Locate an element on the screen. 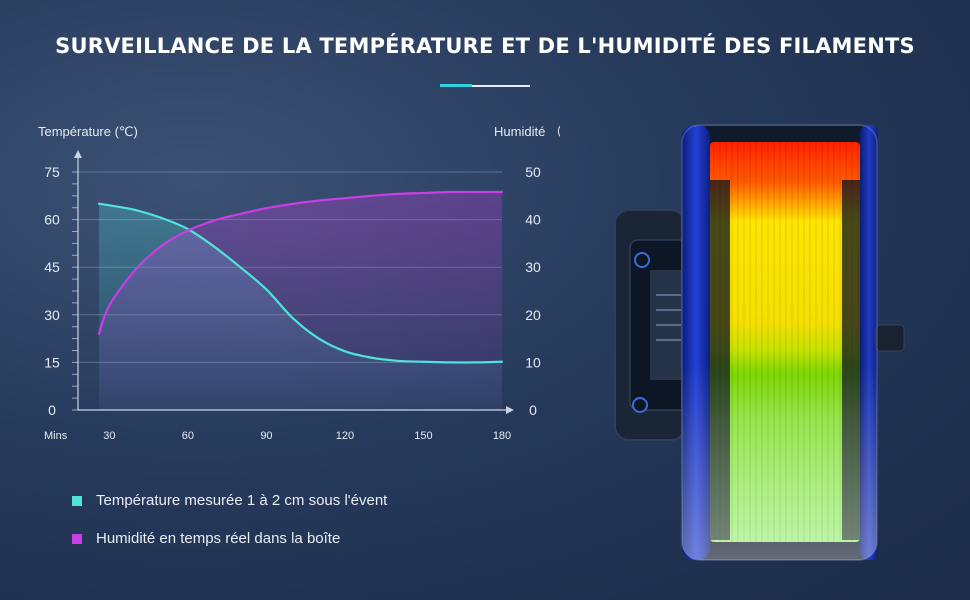 This screenshot has width=970, height=600. x-axis-arrow is located at coordinates (510, 410).